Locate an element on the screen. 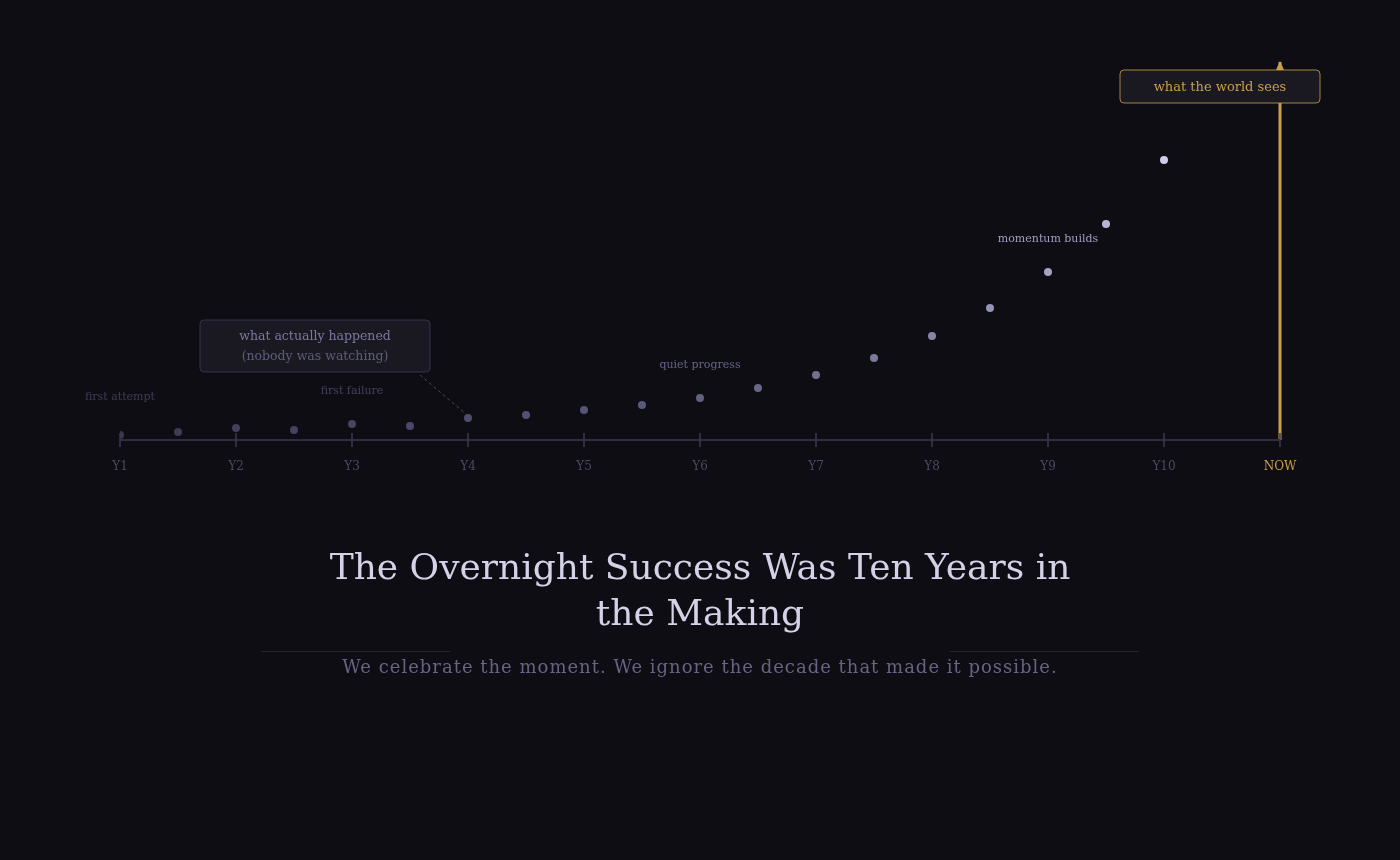 The height and width of the screenshot is (860, 1400). x-tick-label: Y10 is located at coordinates (1163, 466).